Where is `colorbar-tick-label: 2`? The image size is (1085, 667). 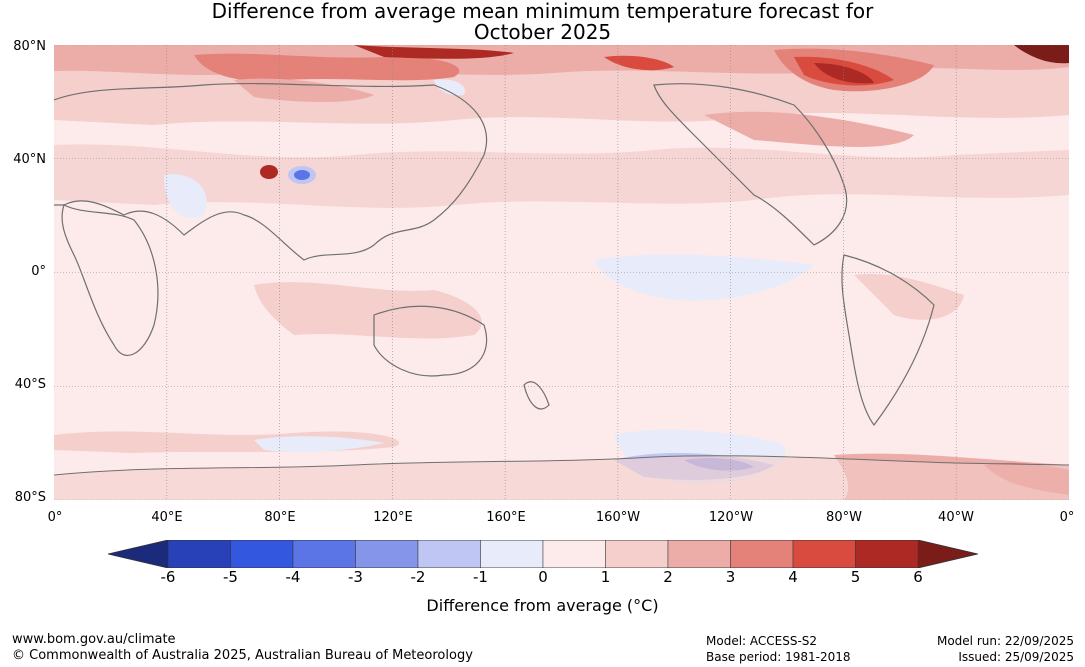 colorbar-tick-label: 2 is located at coordinates (668, 577).